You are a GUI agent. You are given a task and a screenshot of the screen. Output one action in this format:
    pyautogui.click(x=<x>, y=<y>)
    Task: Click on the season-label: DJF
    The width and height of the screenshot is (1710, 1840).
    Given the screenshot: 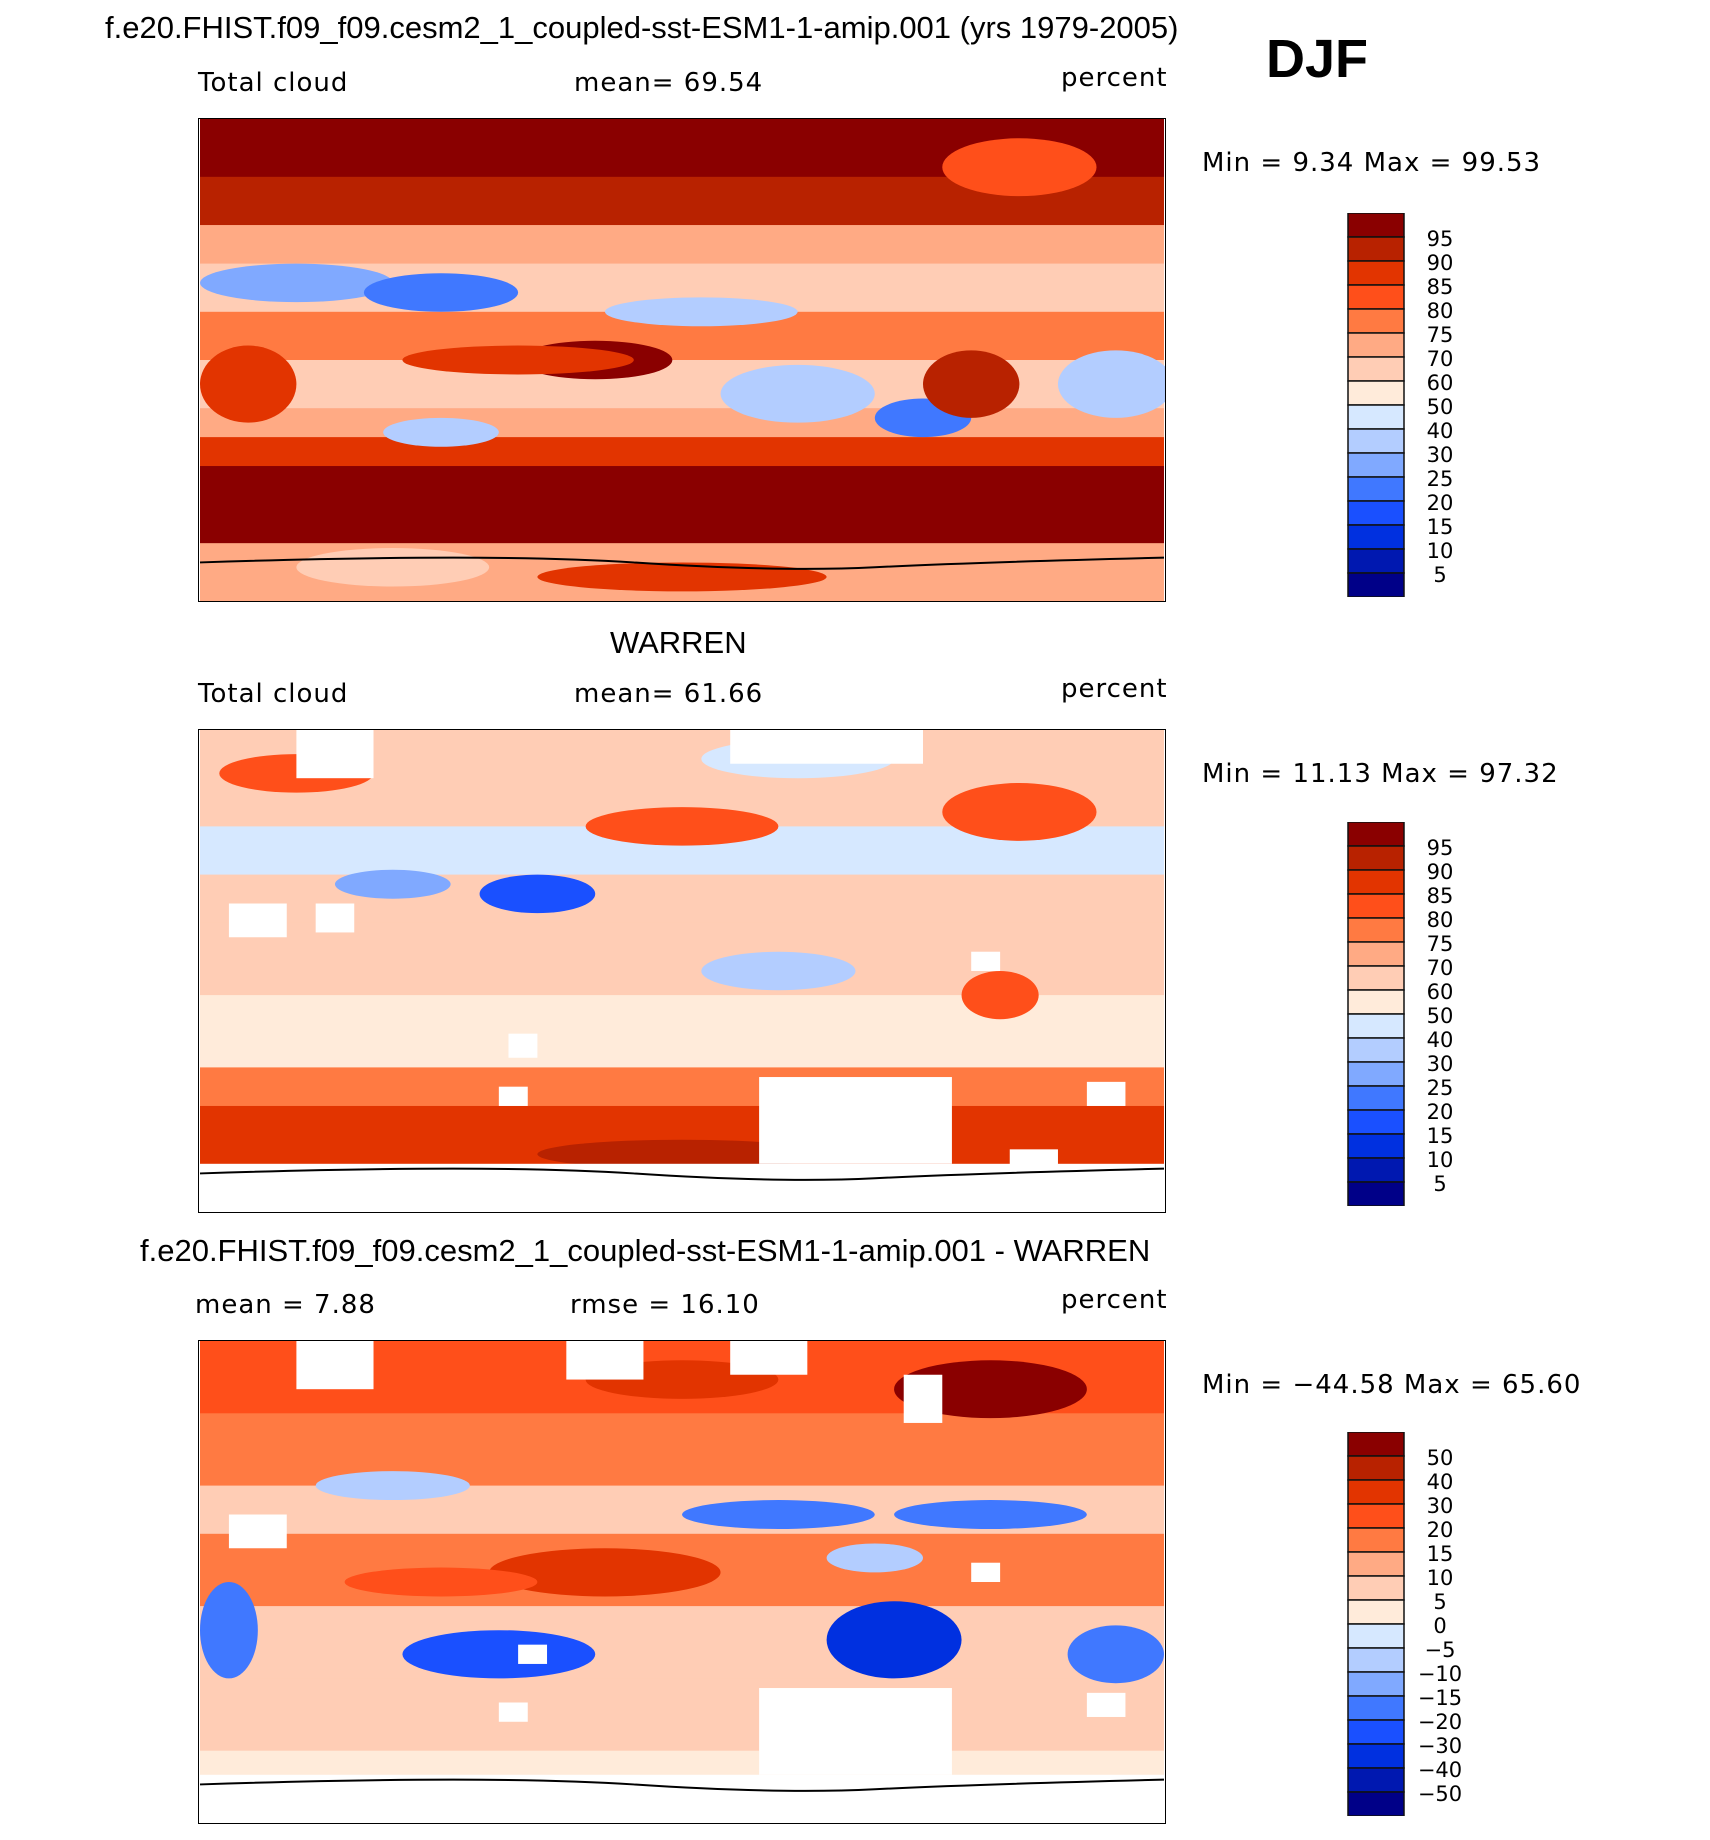 What is the action you would take?
    pyautogui.click(x=1317, y=59)
    